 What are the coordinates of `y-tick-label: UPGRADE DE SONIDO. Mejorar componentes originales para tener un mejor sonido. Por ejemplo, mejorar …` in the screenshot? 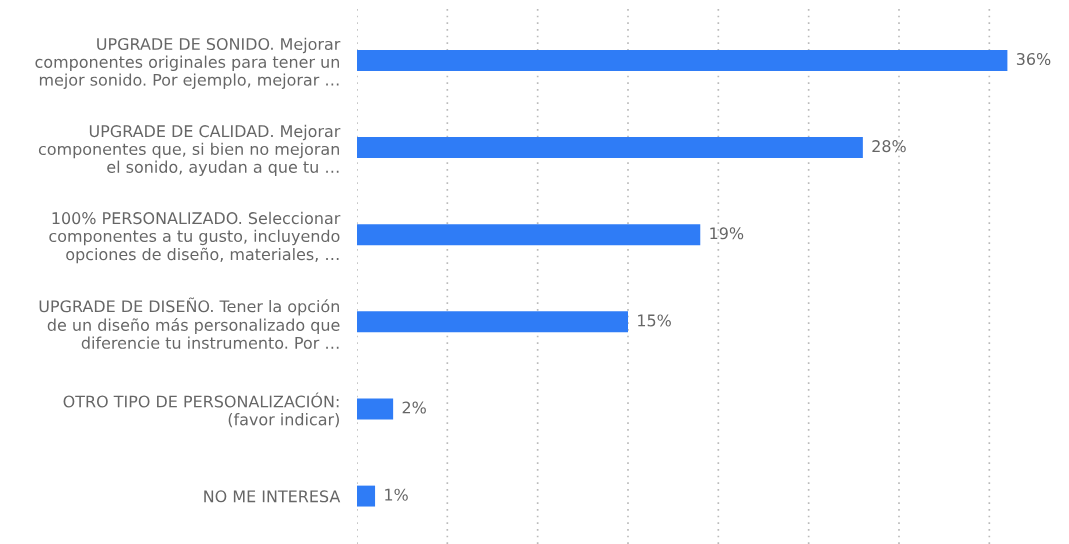 It's located at (188, 63).